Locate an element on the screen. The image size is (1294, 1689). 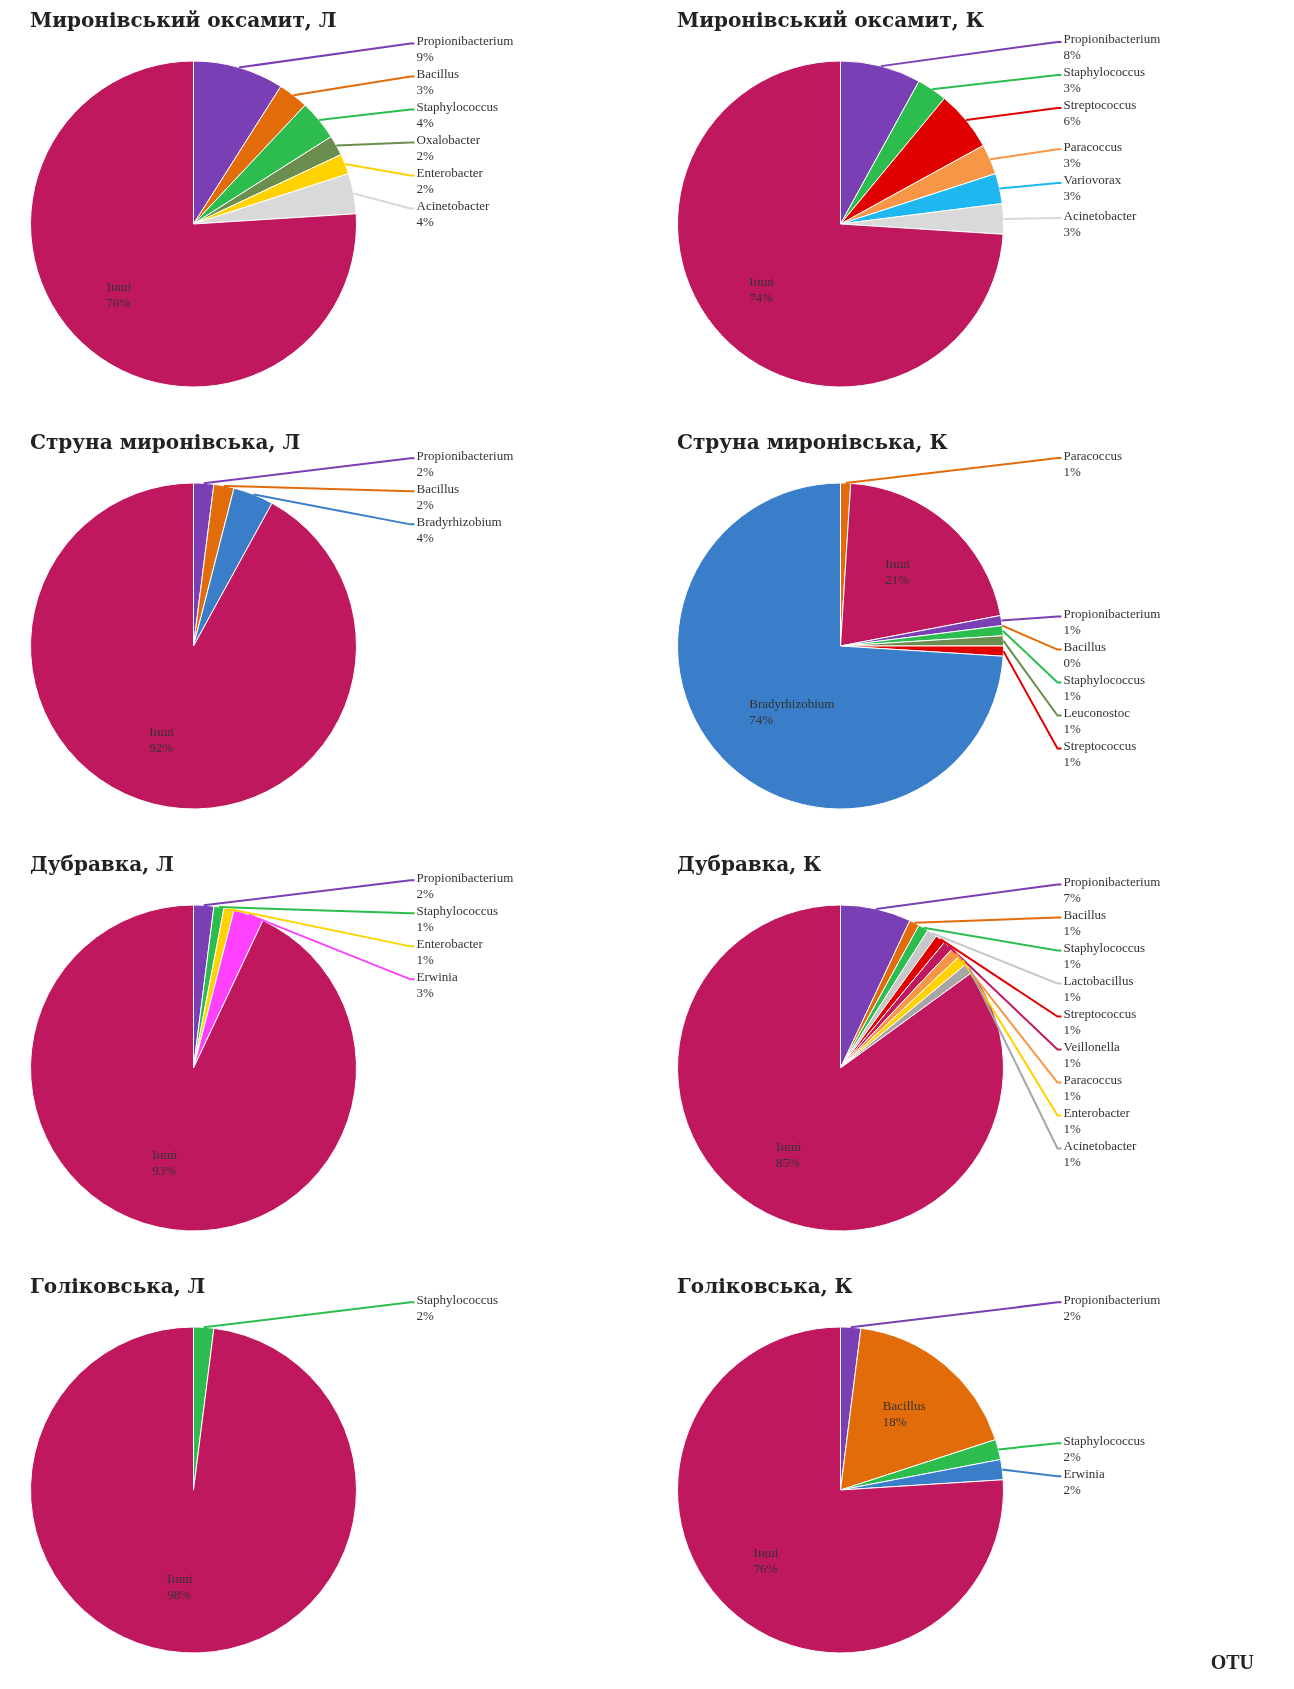
slice-label: Variovorax is located at coordinates (1092, 180).